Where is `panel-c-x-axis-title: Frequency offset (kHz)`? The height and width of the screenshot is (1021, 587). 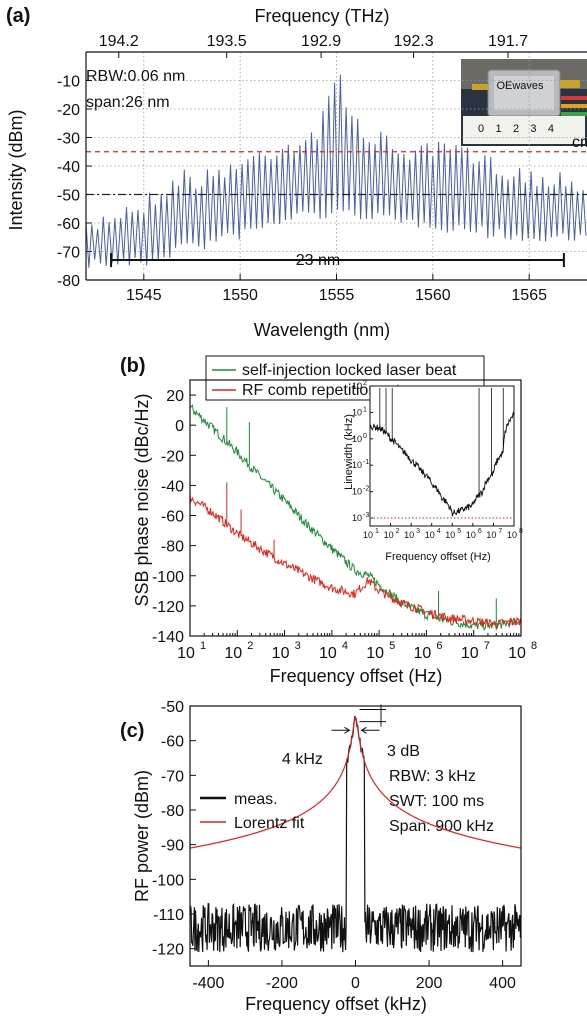
panel-c-x-axis-title: Frequency offset (kHz) is located at coordinates (336, 1004).